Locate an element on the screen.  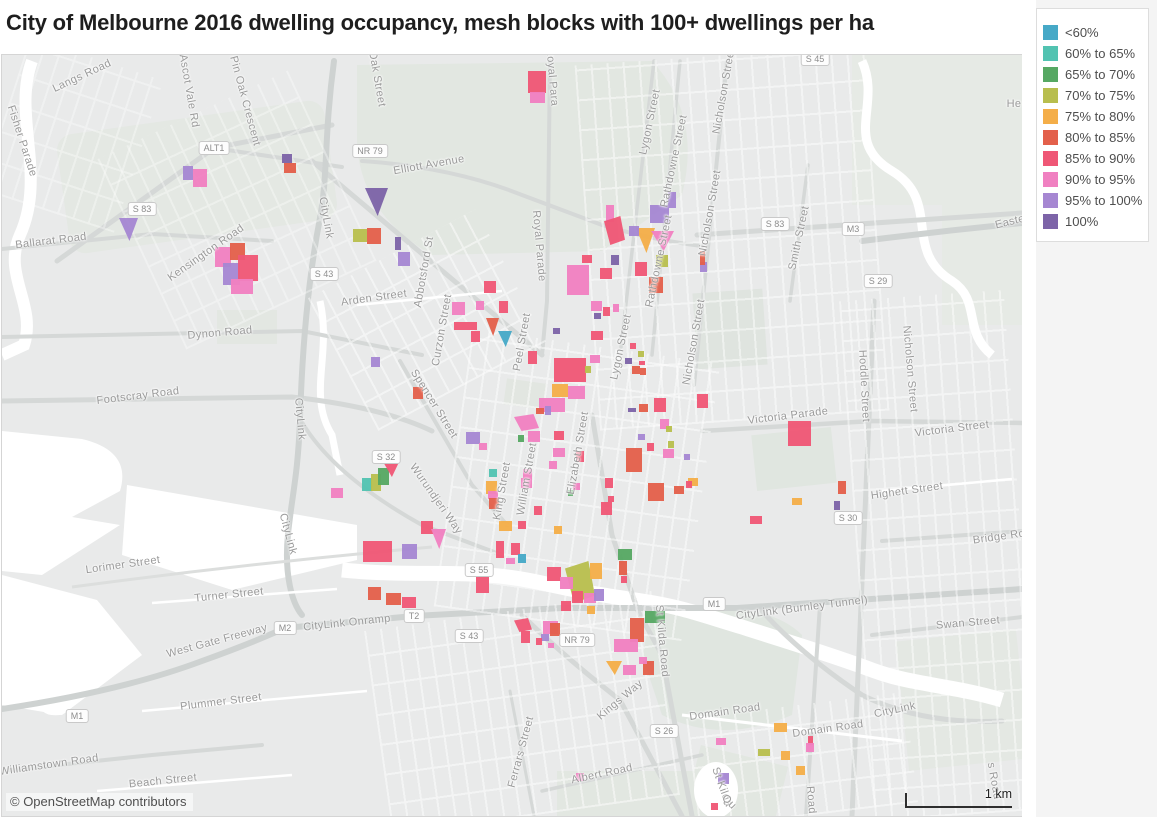
legend-item: 90% to 95% is located at coordinates (1095, 179).